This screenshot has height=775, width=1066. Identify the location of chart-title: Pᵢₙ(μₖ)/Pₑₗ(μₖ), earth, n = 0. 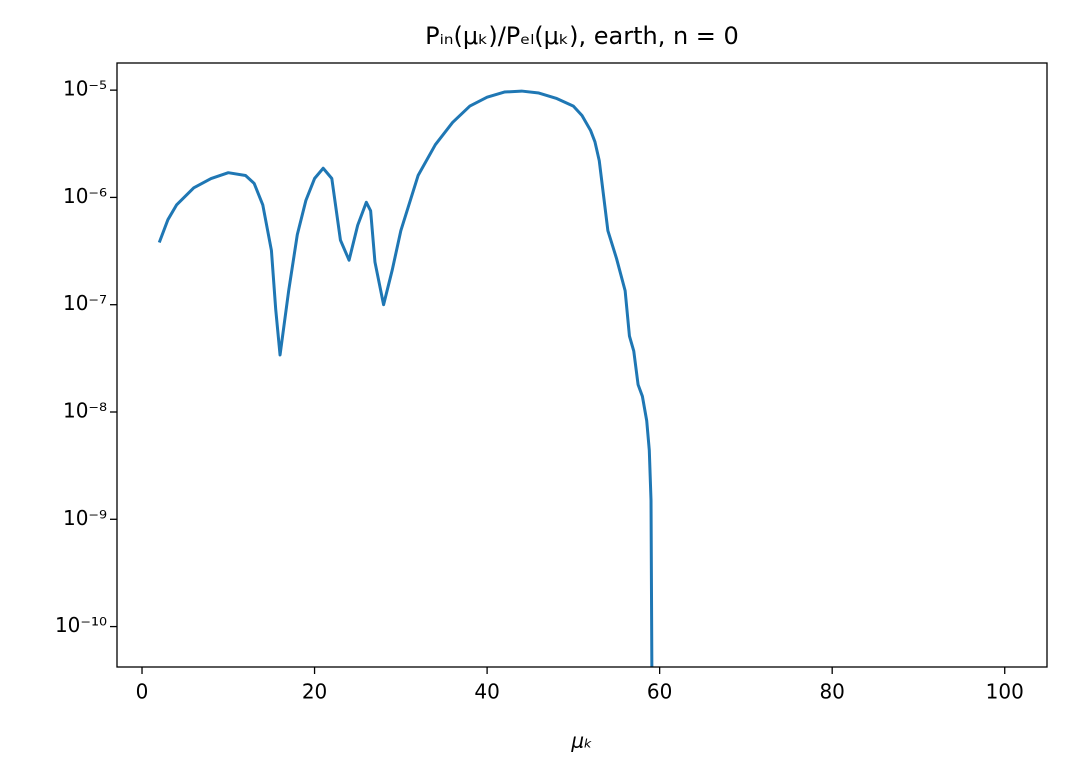
(582, 36).